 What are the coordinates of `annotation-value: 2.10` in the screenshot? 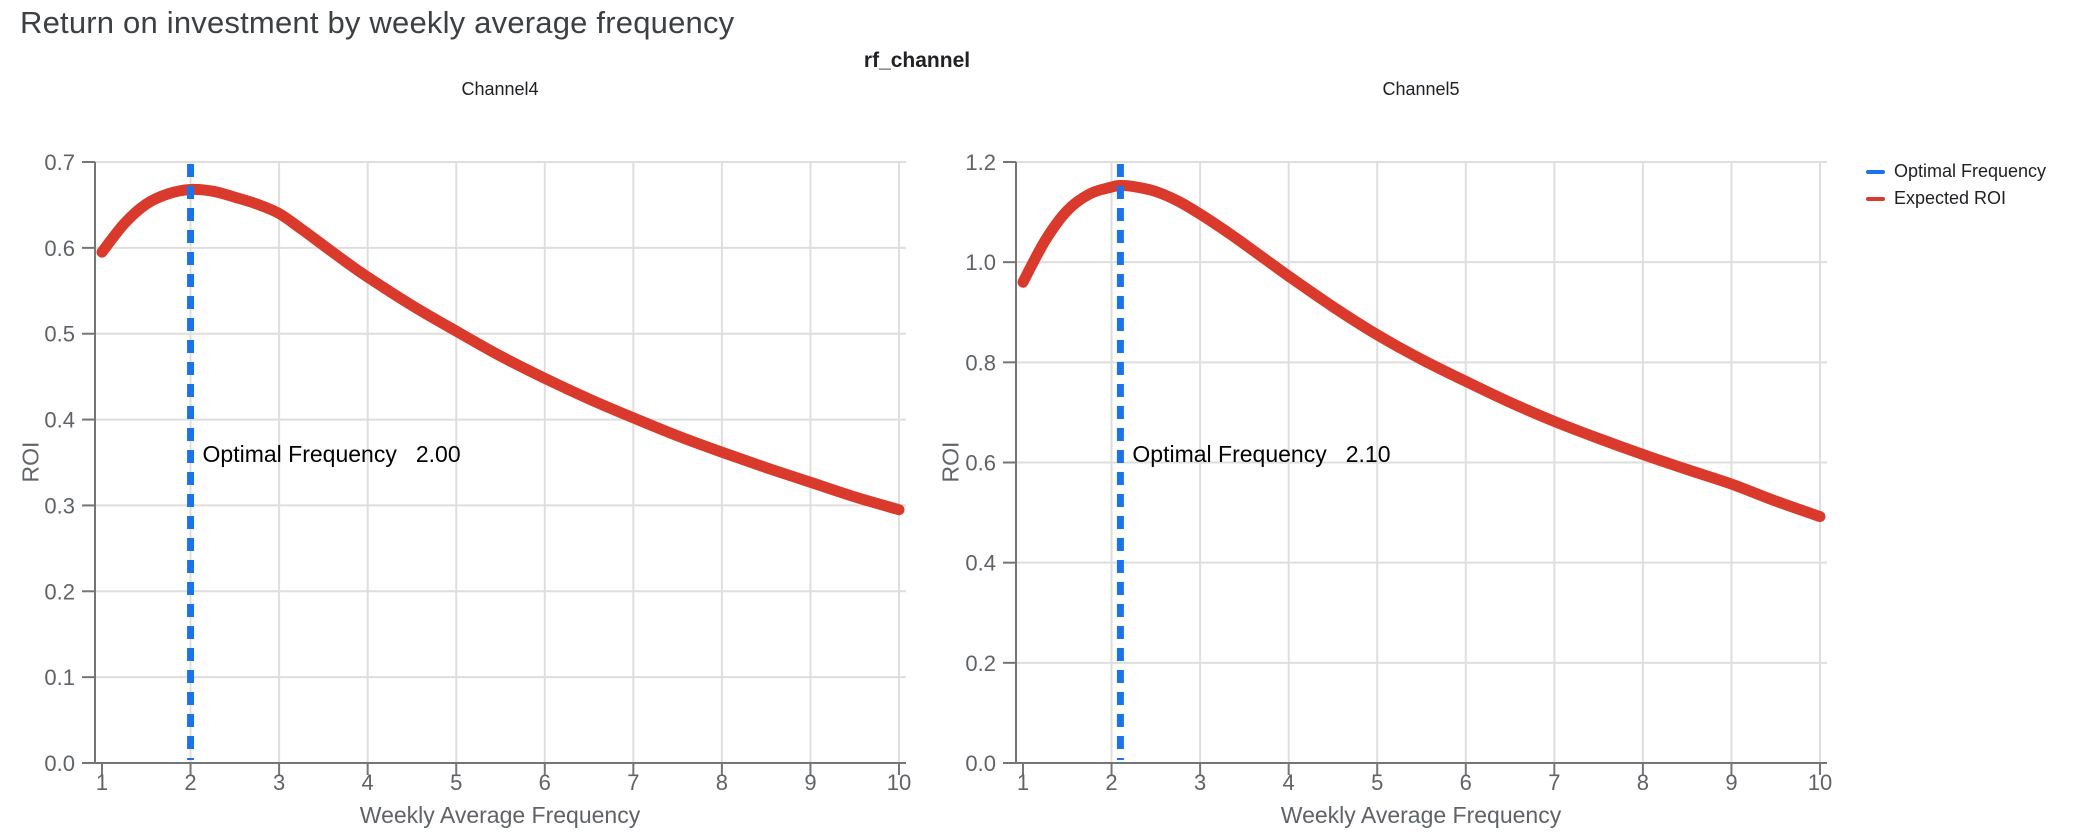 It's located at (1368, 454).